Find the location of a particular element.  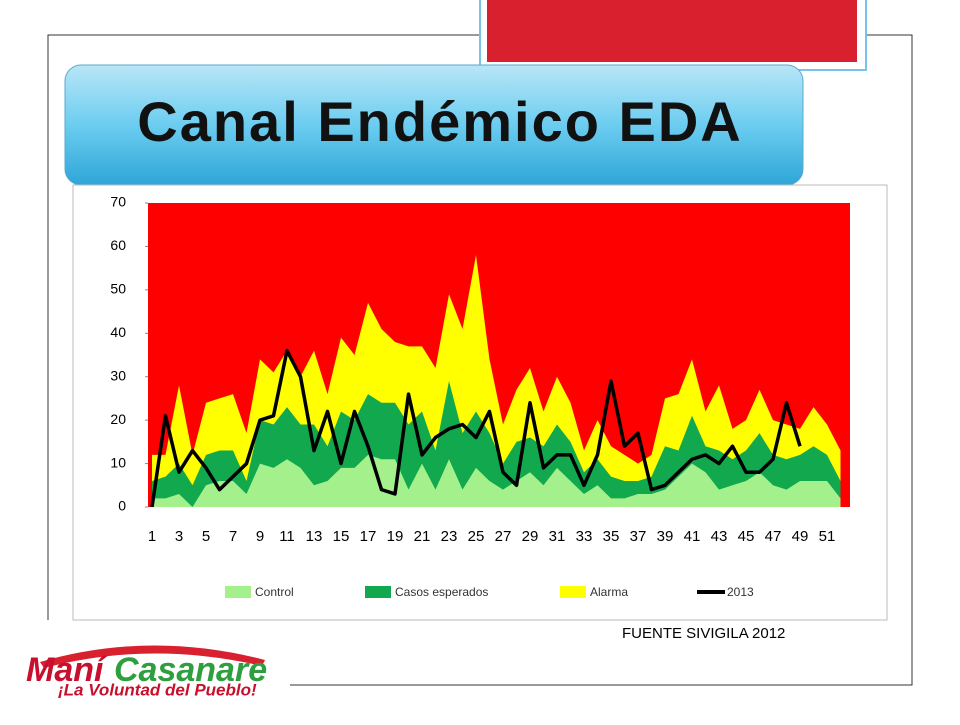

y-tick-label: 70 is located at coordinates (118, 202).